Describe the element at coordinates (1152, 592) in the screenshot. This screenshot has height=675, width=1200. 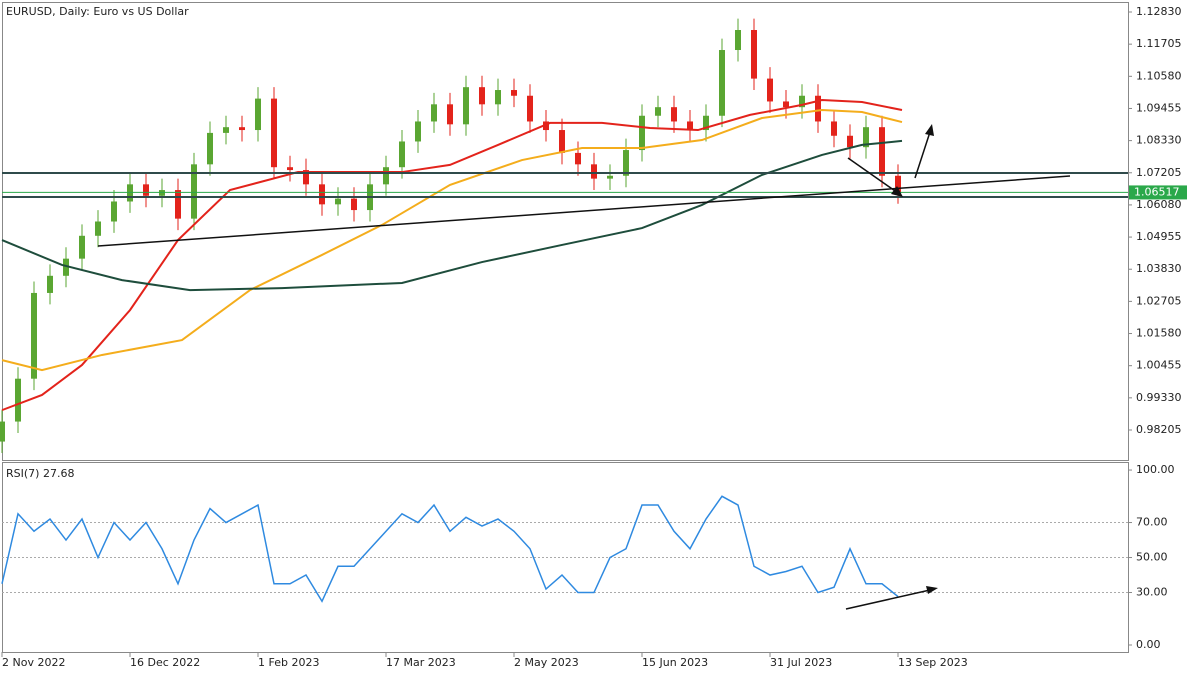
I see `y-tick-label: 30.00` at that location.